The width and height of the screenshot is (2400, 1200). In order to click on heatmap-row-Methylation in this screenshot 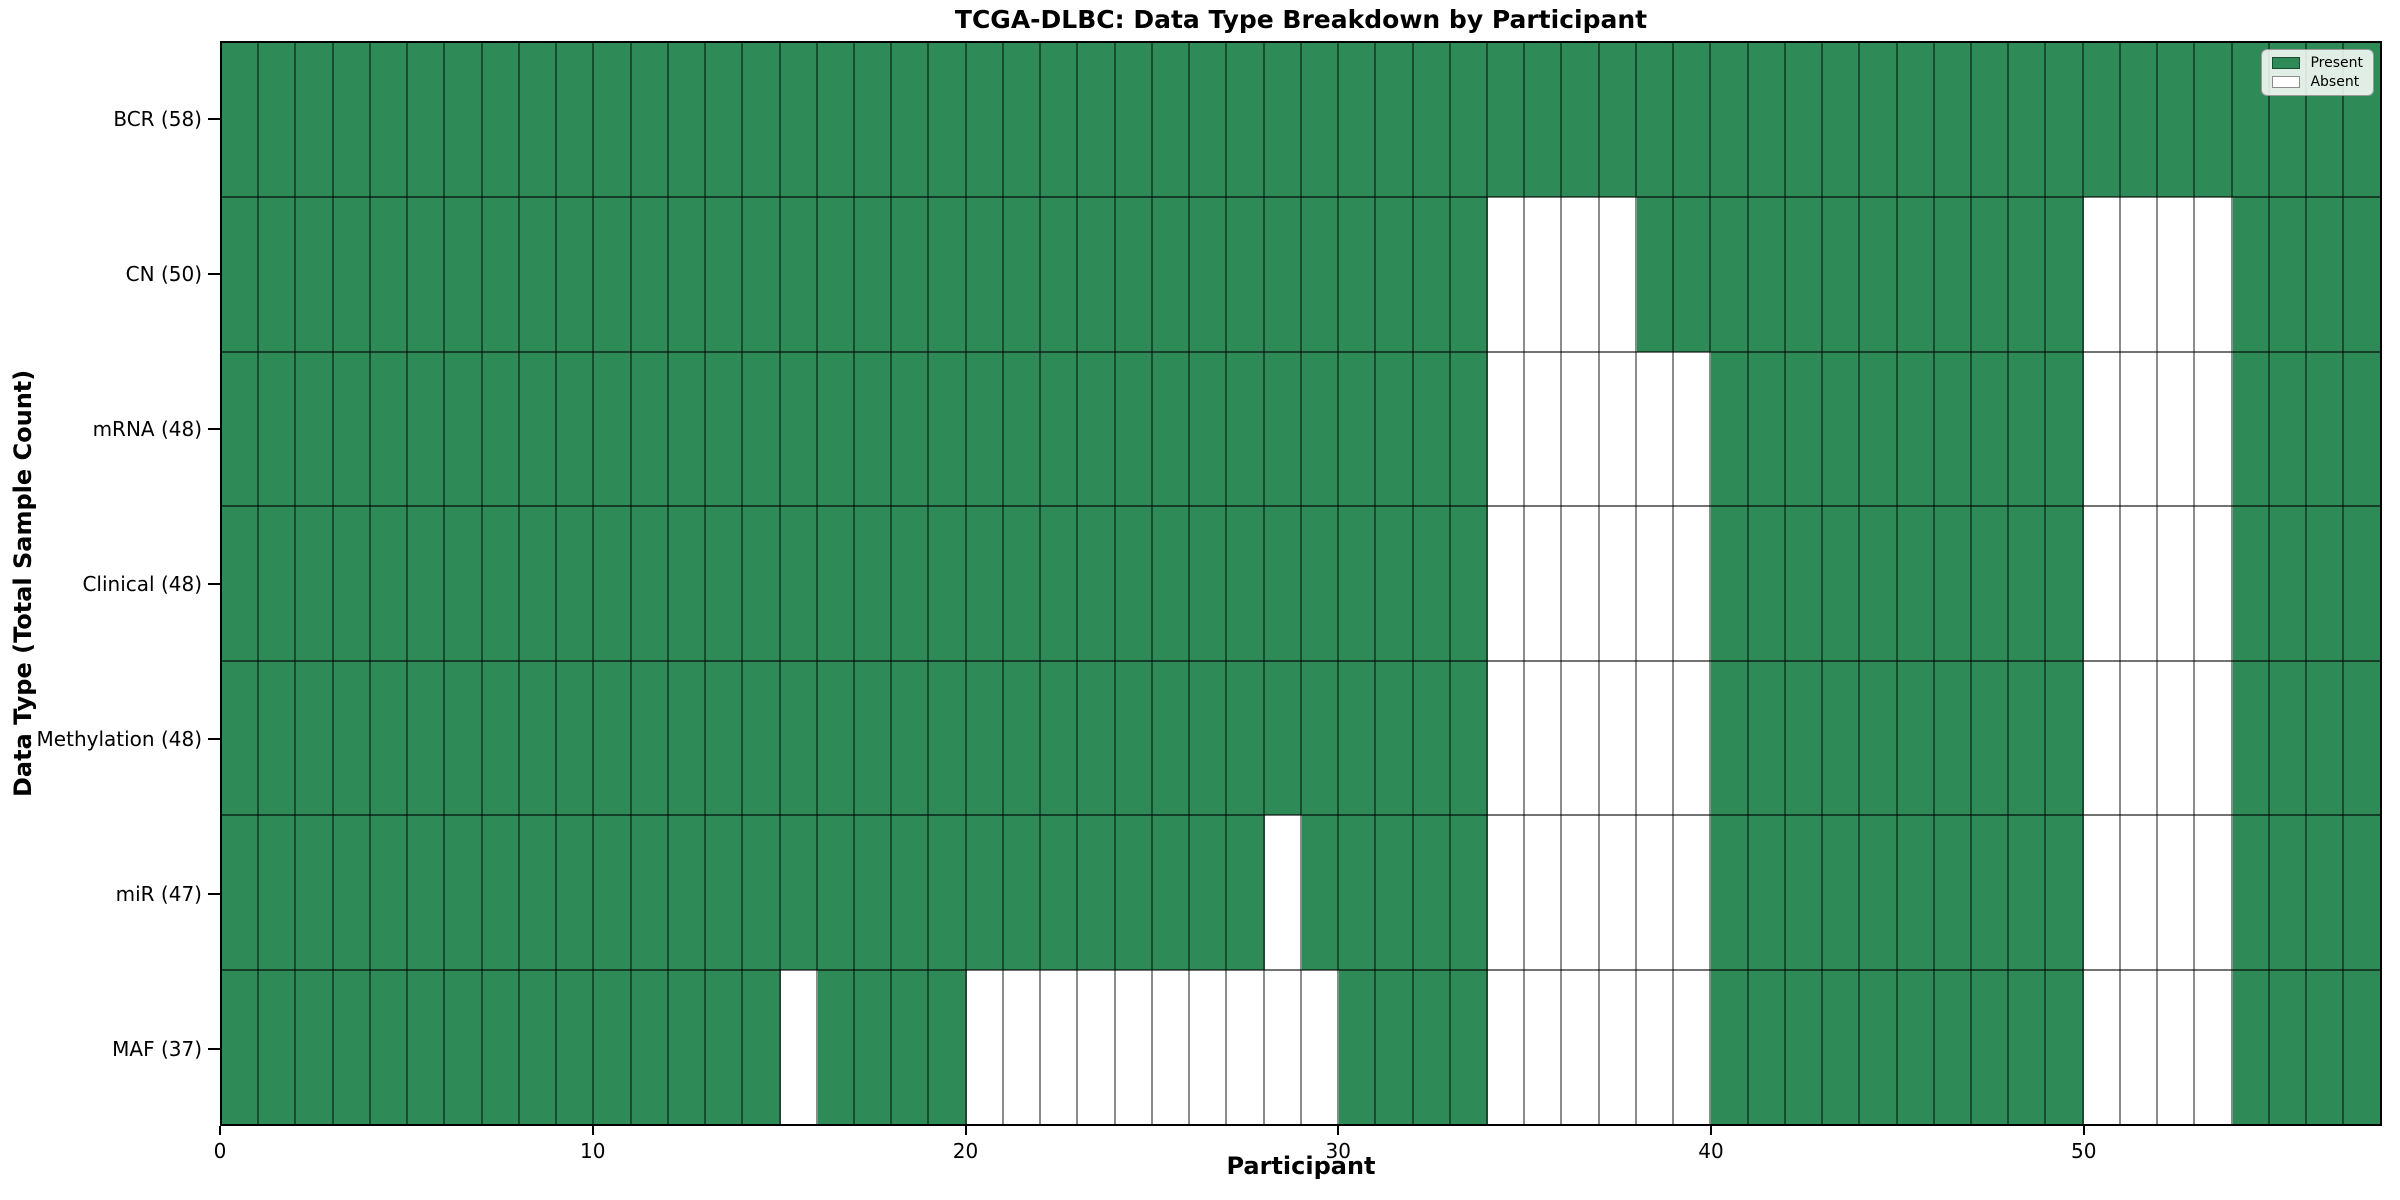, I will do `click(1301, 738)`.